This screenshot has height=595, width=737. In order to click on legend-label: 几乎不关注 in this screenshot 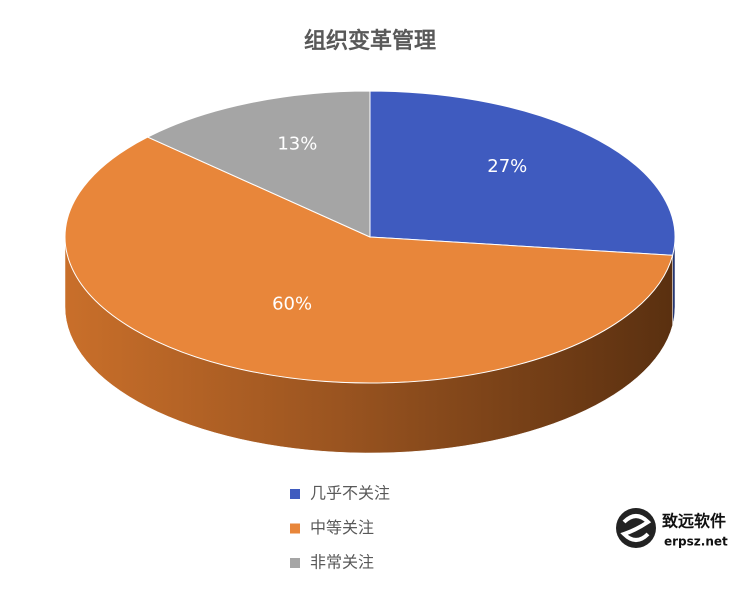, I will do `click(350, 493)`.